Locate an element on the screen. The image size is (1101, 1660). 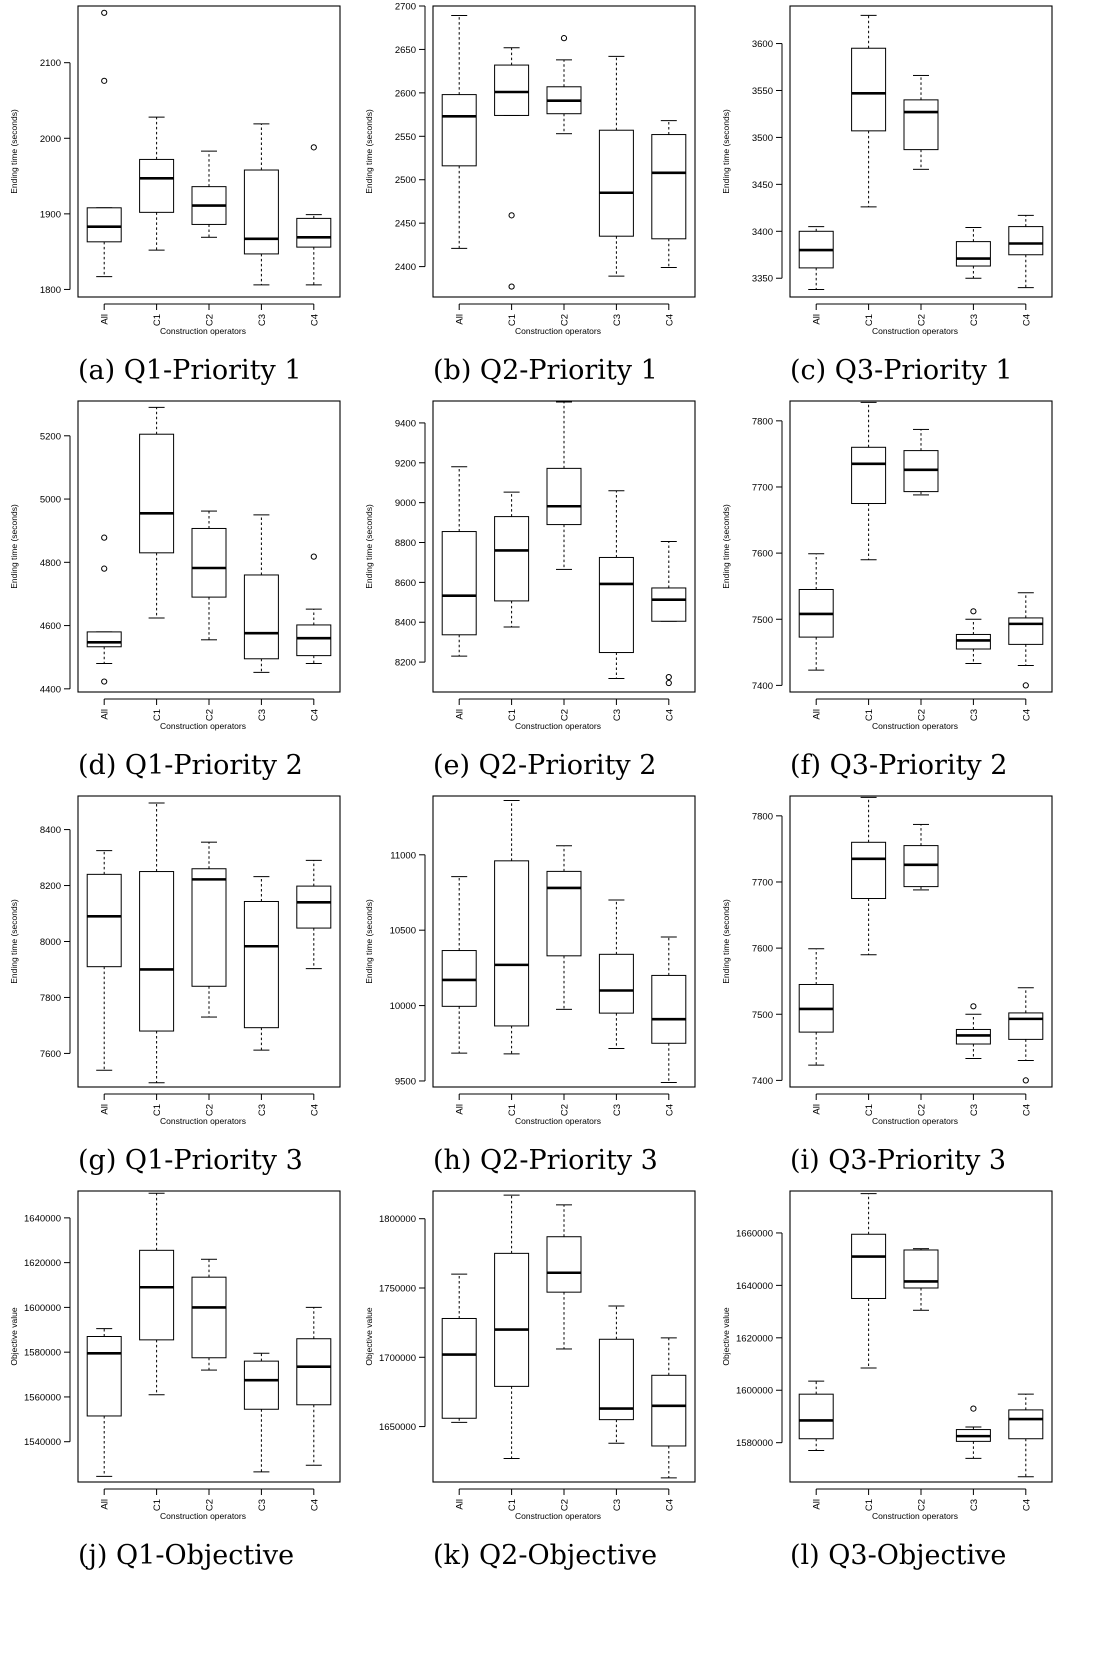
y-tick-label: 11000 is located at coordinates (403, 855).